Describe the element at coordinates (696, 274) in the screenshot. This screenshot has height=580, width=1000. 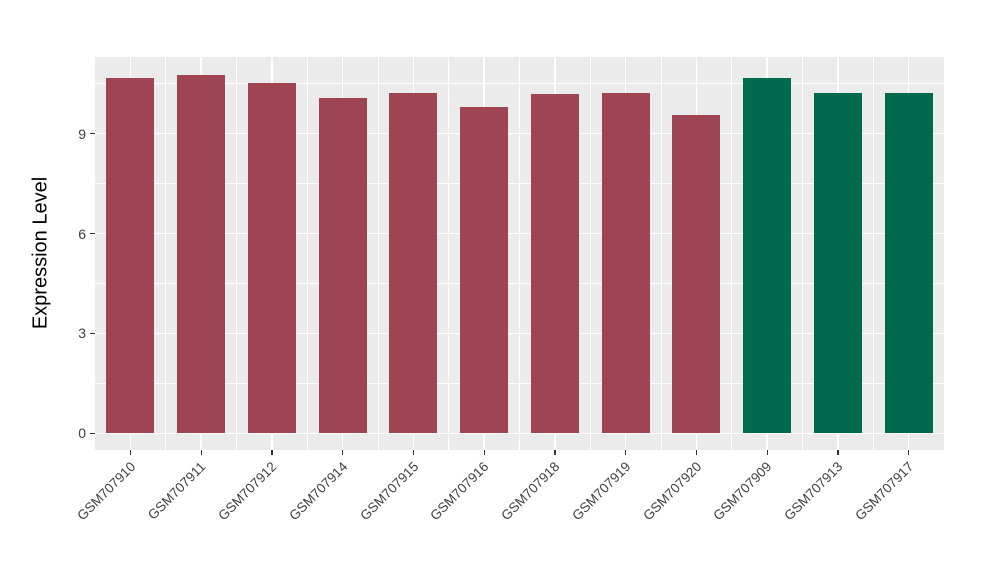
I see `bar-GSM707920` at that location.